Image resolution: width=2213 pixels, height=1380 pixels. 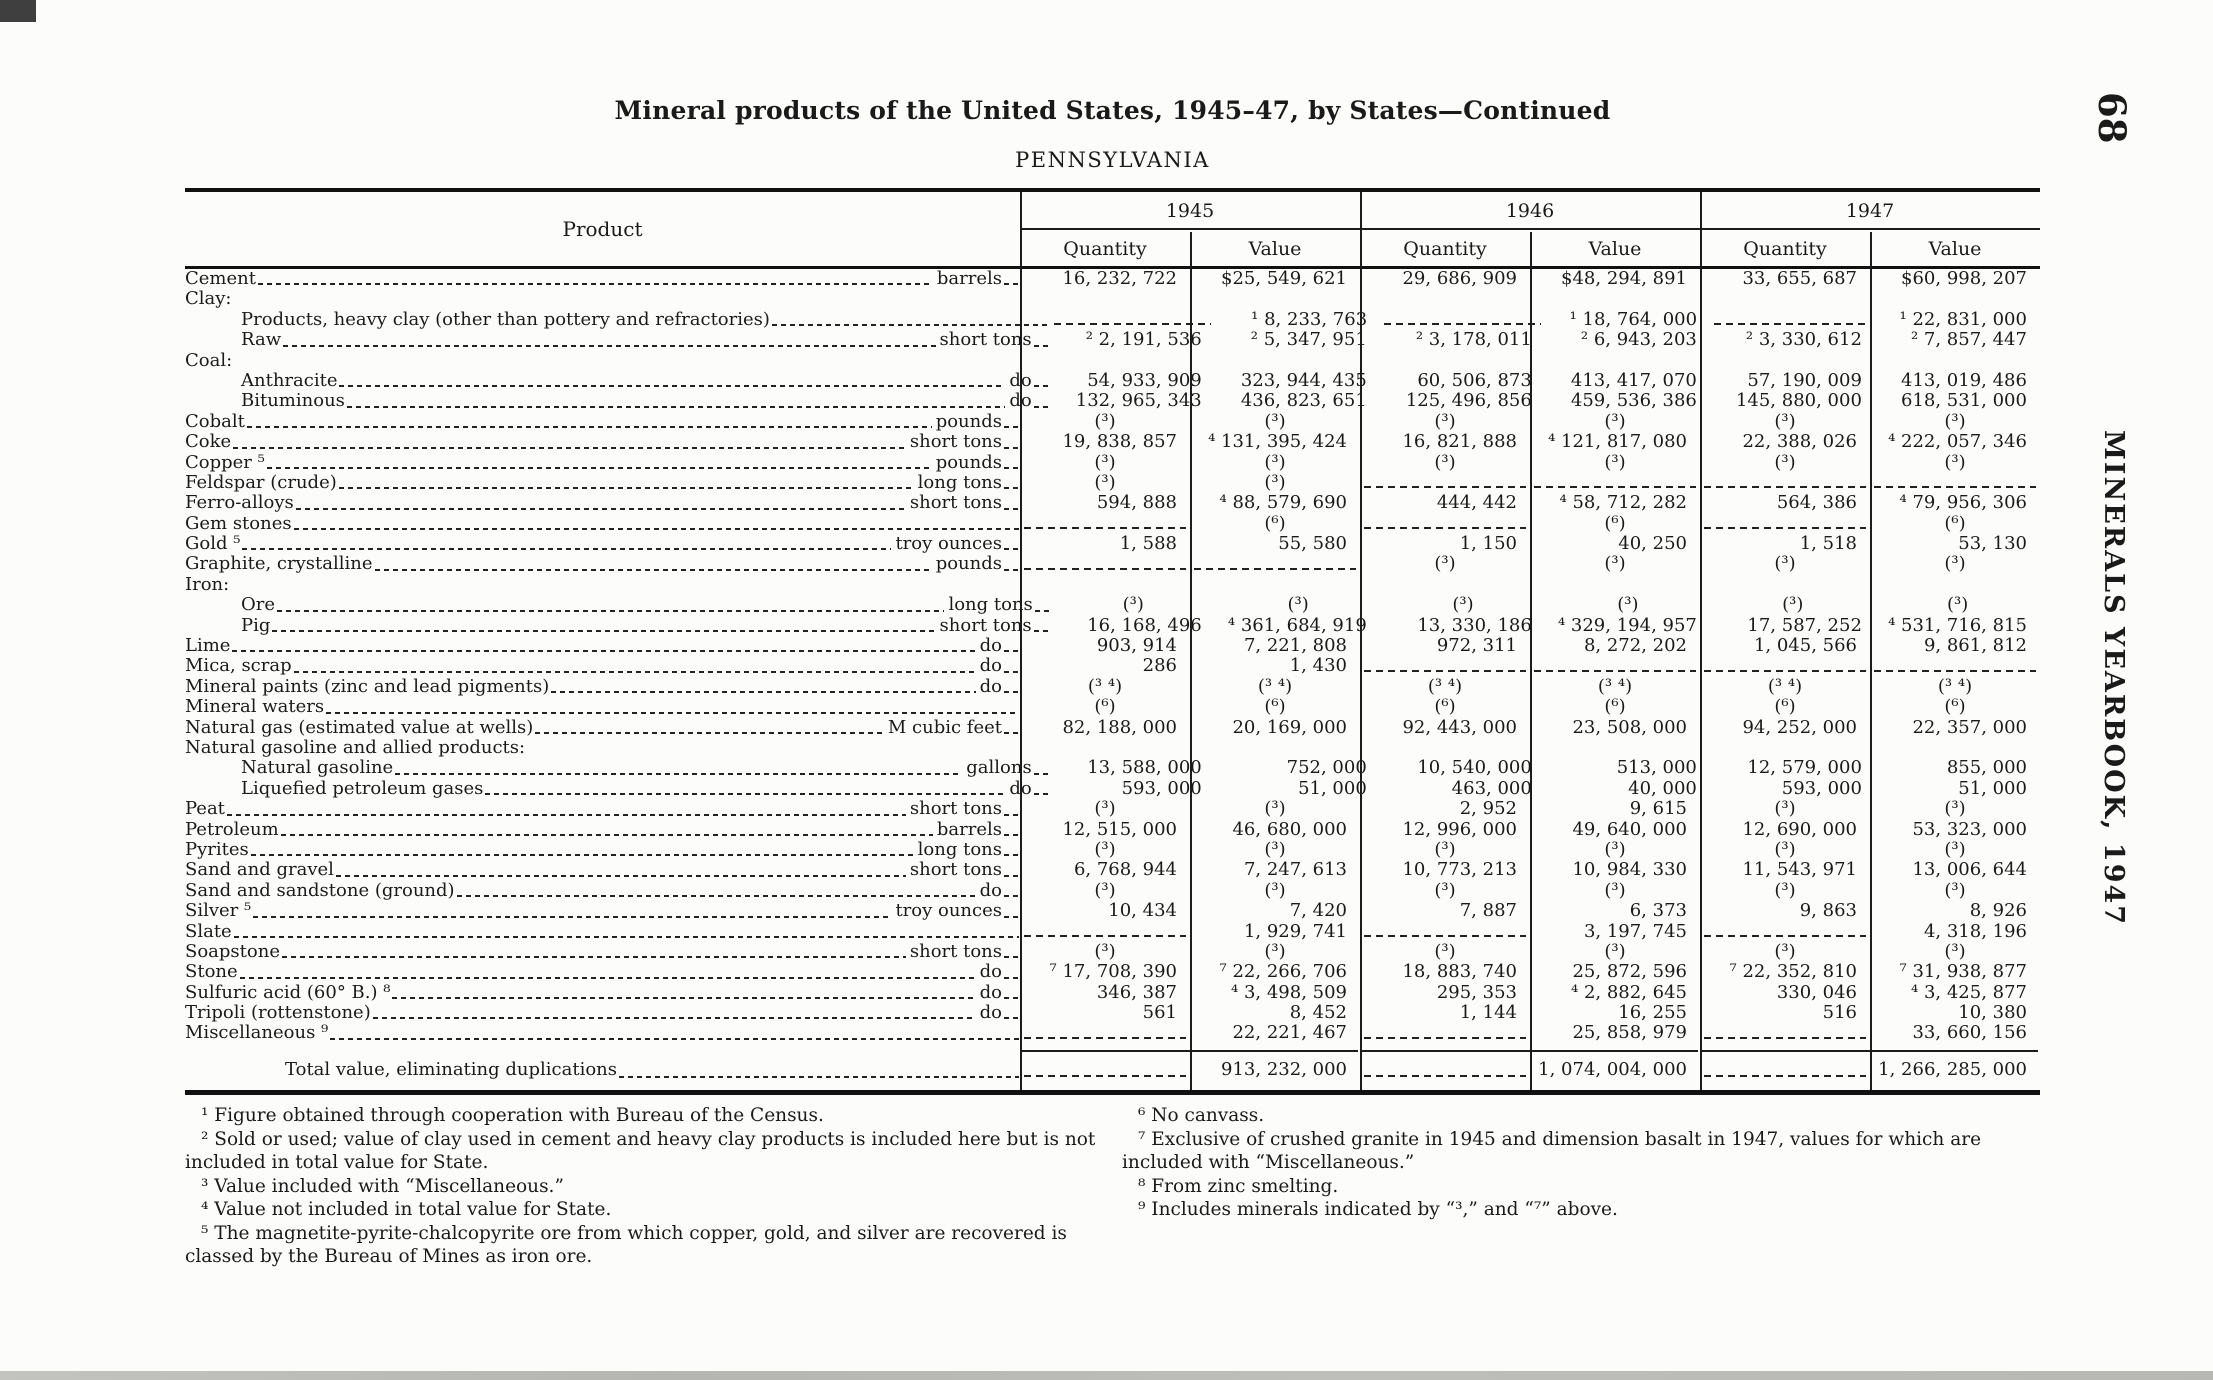 What do you see at coordinates (278, 1013) in the screenshot?
I see `product-label: Tripoli (rottenstone)` at bounding box center [278, 1013].